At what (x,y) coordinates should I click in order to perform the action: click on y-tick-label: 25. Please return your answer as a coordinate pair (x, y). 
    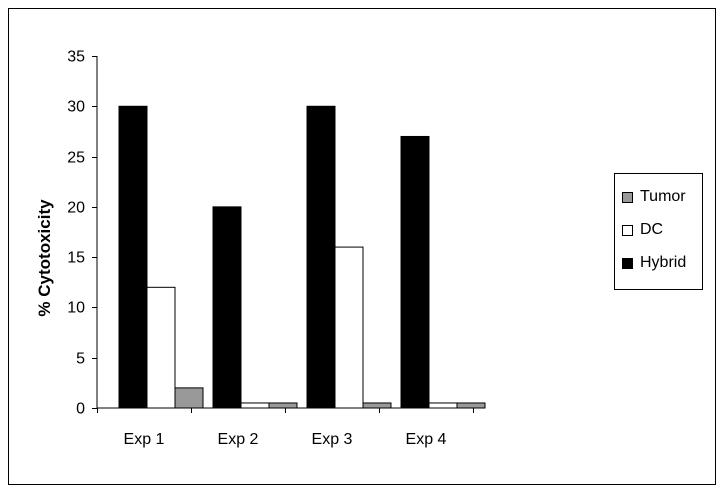
    Looking at the image, I should click on (76, 158).